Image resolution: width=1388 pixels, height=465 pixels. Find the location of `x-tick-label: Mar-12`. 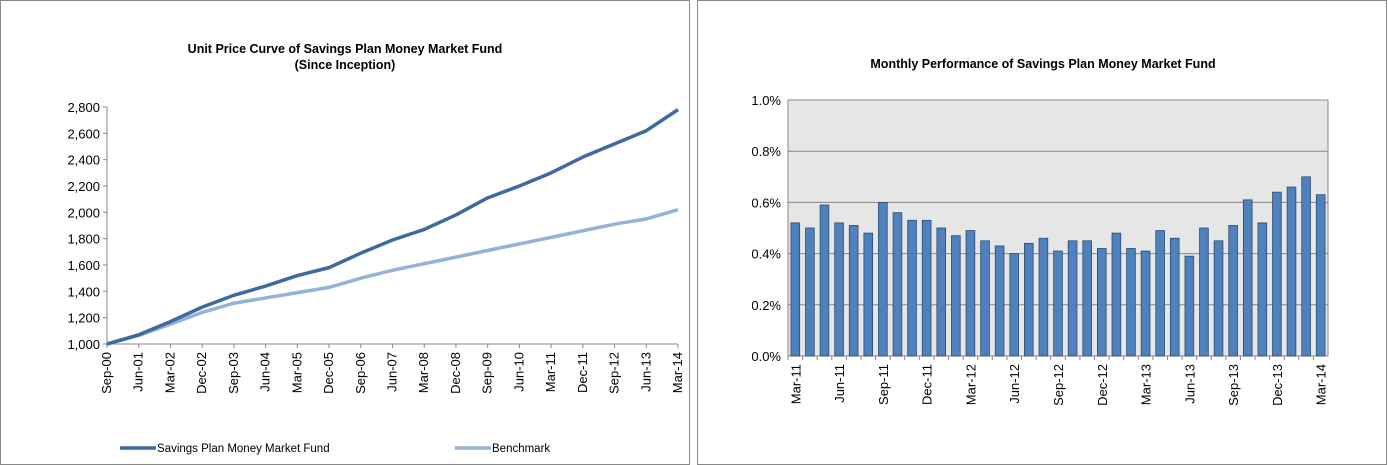

x-tick-label: Mar-12 is located at coordinates (970, 384).